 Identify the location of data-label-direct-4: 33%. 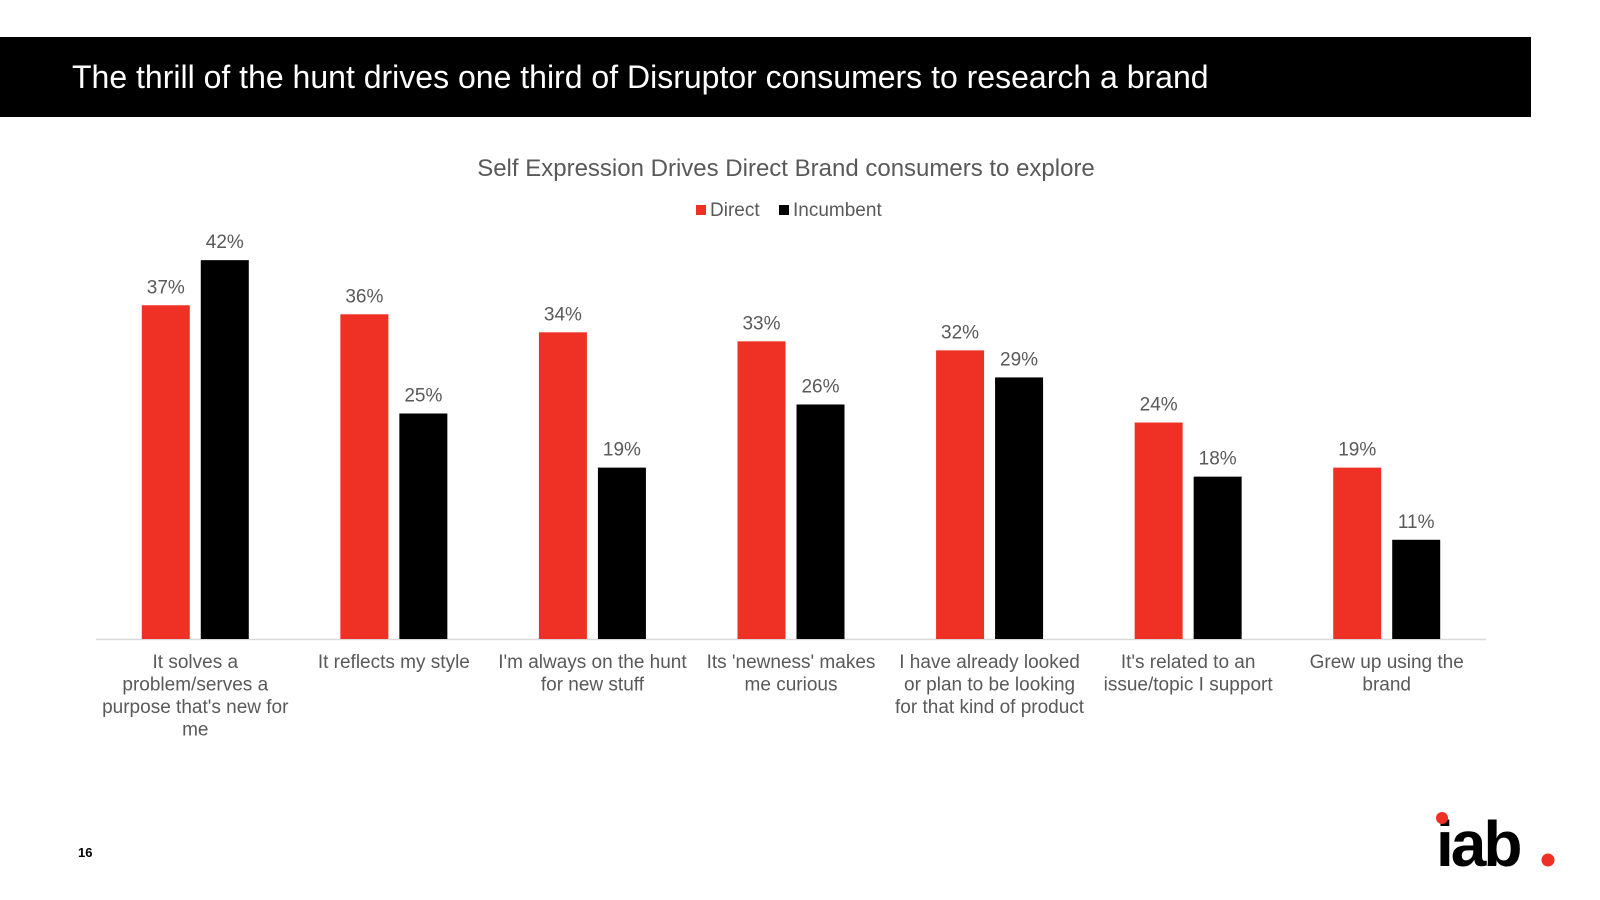
(761, 323).